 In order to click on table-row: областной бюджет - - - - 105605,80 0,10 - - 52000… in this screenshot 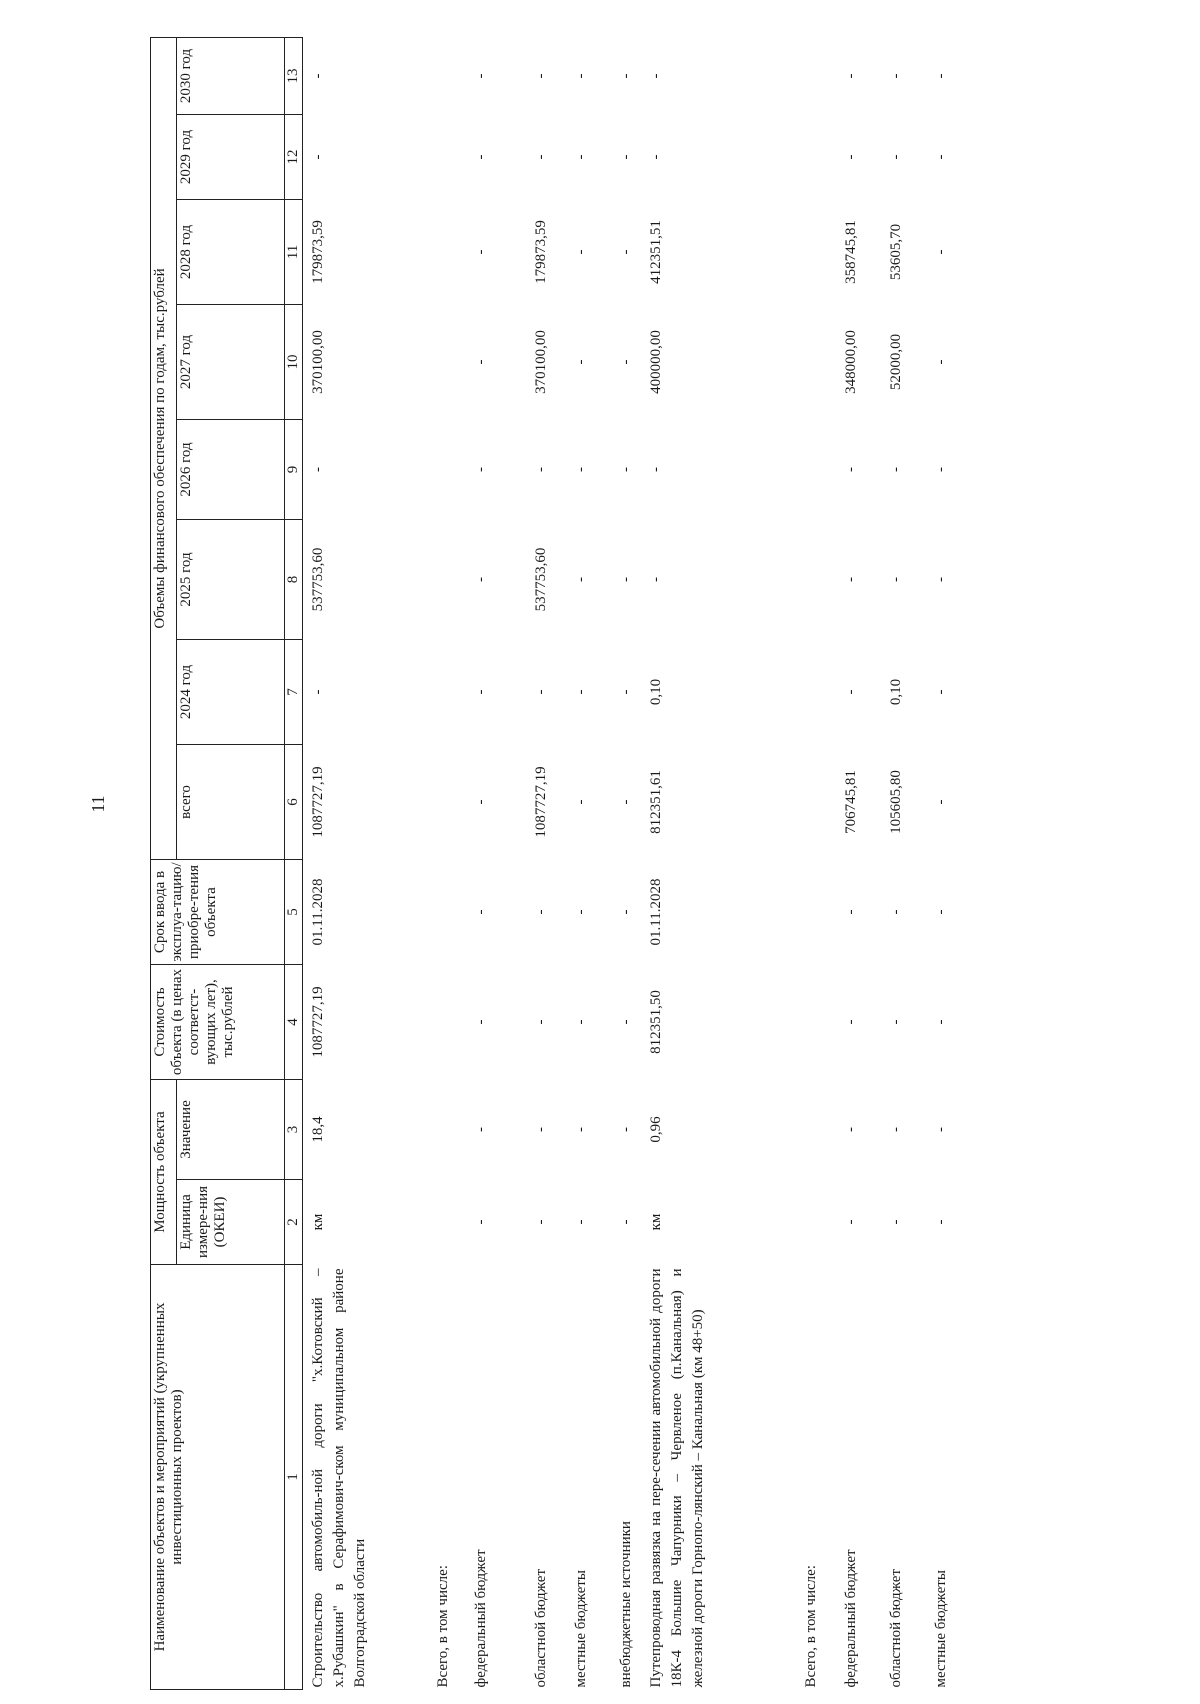, I will do `click(903, 864)`.